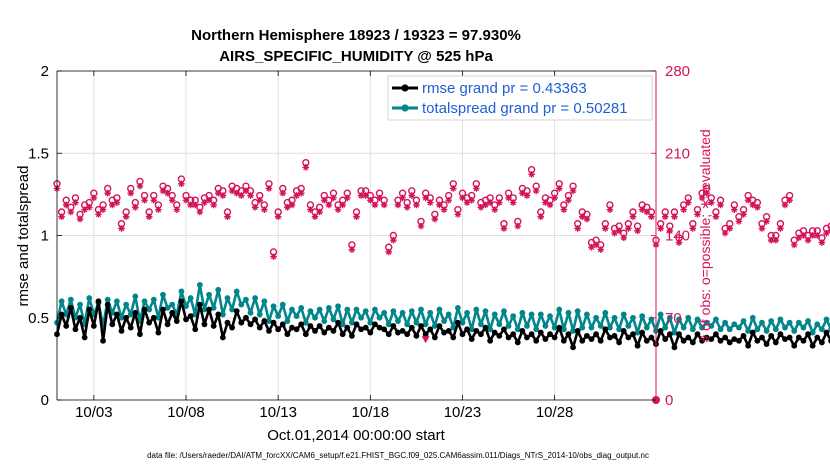 The width and height of the screenshot is (830, 470). What do you see at coordinates (405, 108) in the screenshot?
I see `legend-spread-marker` at bounding box center [405, 108].